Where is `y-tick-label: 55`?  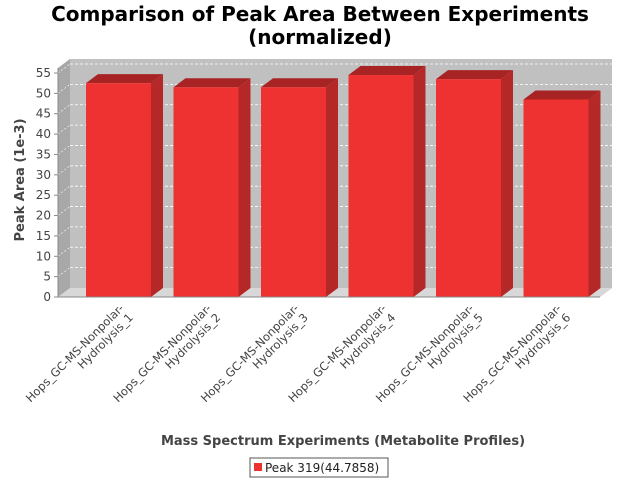
y-tick-label: 55 is located at coordinates (43, 73).